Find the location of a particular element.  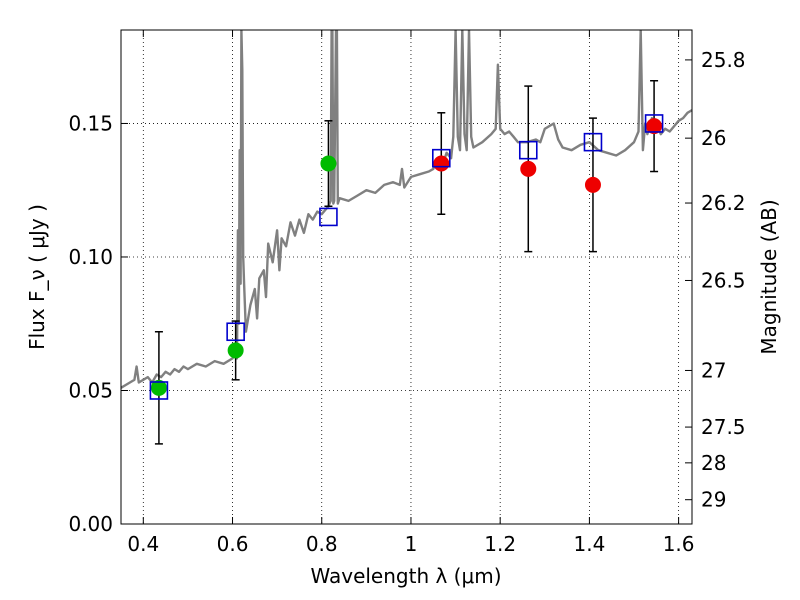

x-tick-label: 1 is located at coordinates (411, 544).